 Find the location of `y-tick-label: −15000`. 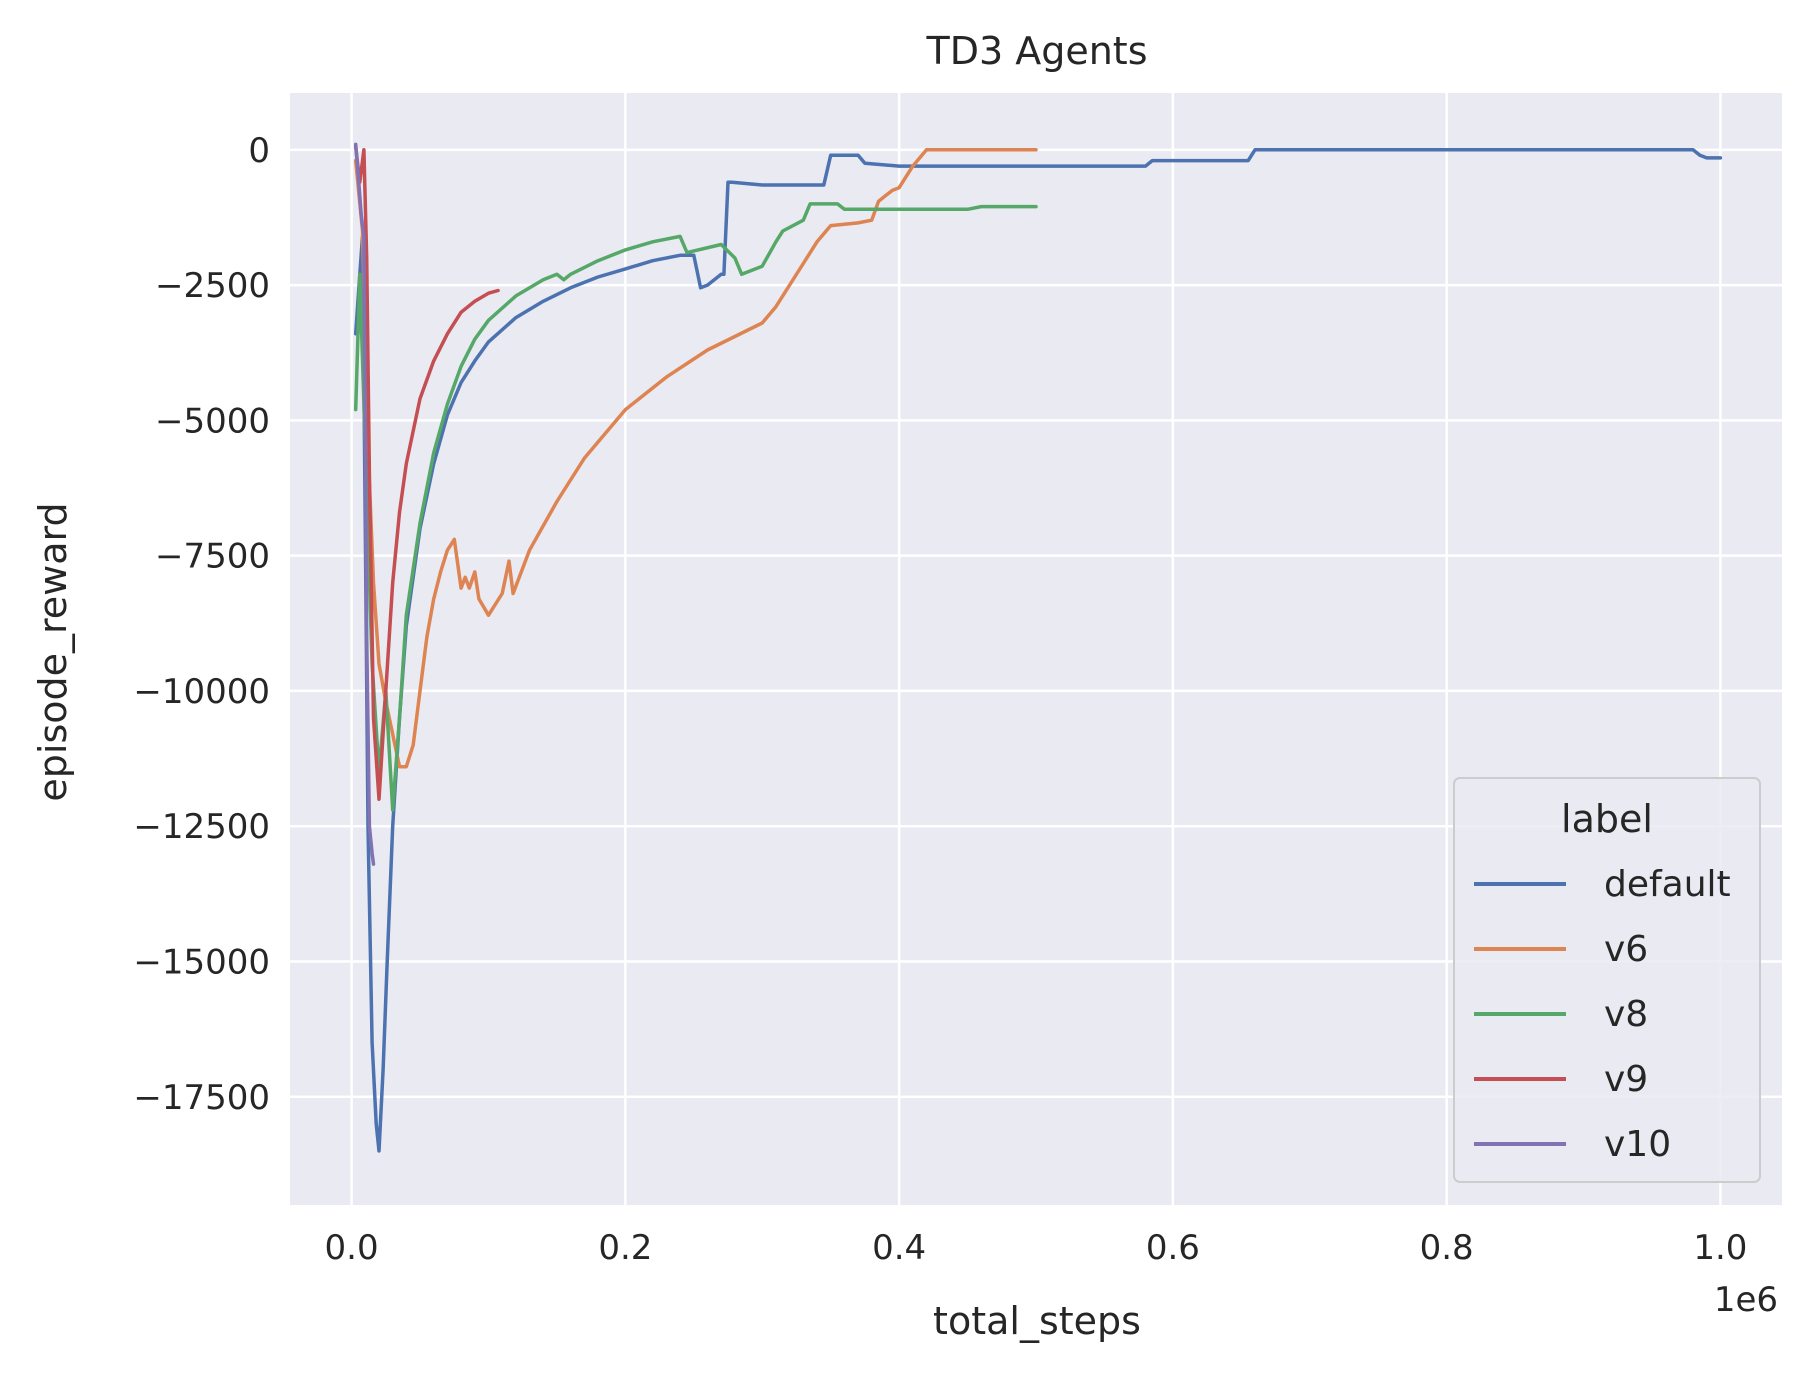

y-tick-label: −15000 is located at coordinates (201, 962).